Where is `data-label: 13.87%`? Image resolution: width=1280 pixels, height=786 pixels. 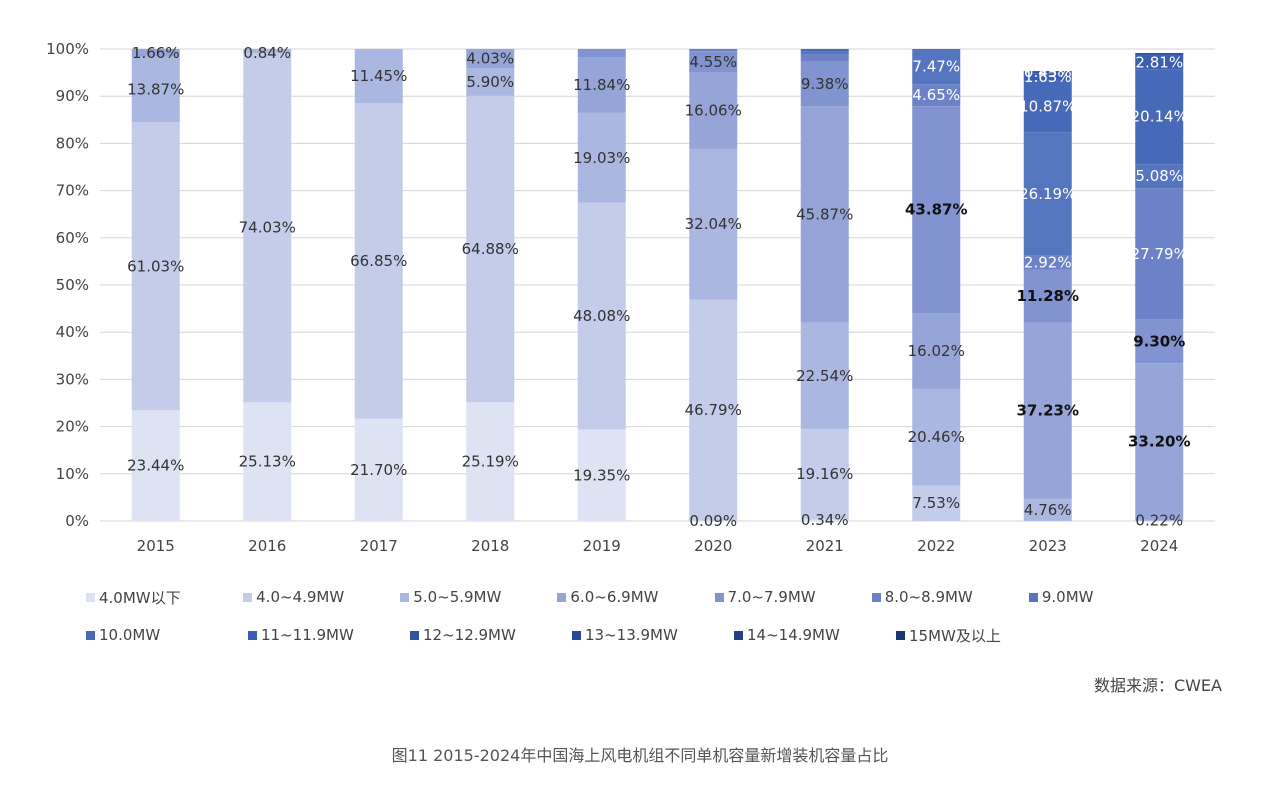 data-label: 13.87% is located at coordinates (155, 90).